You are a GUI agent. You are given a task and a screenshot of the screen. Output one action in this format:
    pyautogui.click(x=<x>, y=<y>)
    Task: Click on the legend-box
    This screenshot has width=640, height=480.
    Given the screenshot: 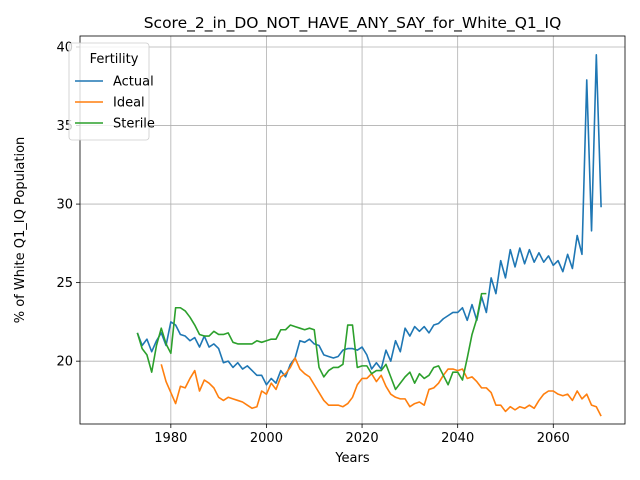 What is the action you would take?
    pyautogui.click(x=109, y=91)
    